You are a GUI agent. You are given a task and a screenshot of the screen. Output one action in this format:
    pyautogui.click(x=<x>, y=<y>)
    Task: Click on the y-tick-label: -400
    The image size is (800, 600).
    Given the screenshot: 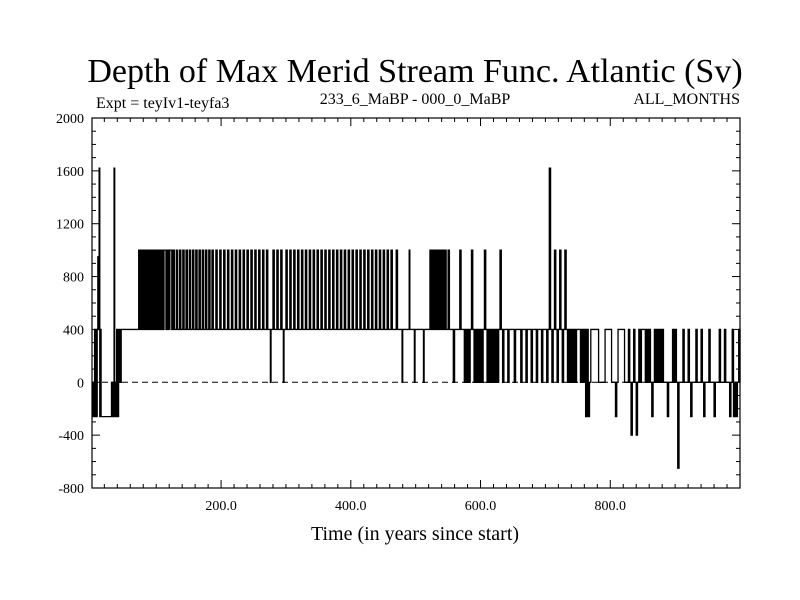 What is the action you would take?
    pyautogui.click(x=71, y=436)
    